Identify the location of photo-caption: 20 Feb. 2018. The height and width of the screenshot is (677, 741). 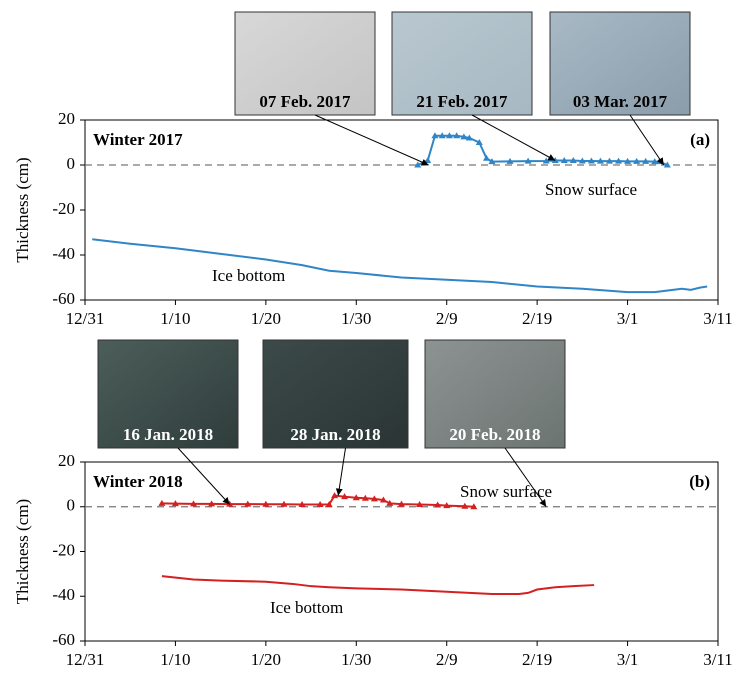
(494, 434).